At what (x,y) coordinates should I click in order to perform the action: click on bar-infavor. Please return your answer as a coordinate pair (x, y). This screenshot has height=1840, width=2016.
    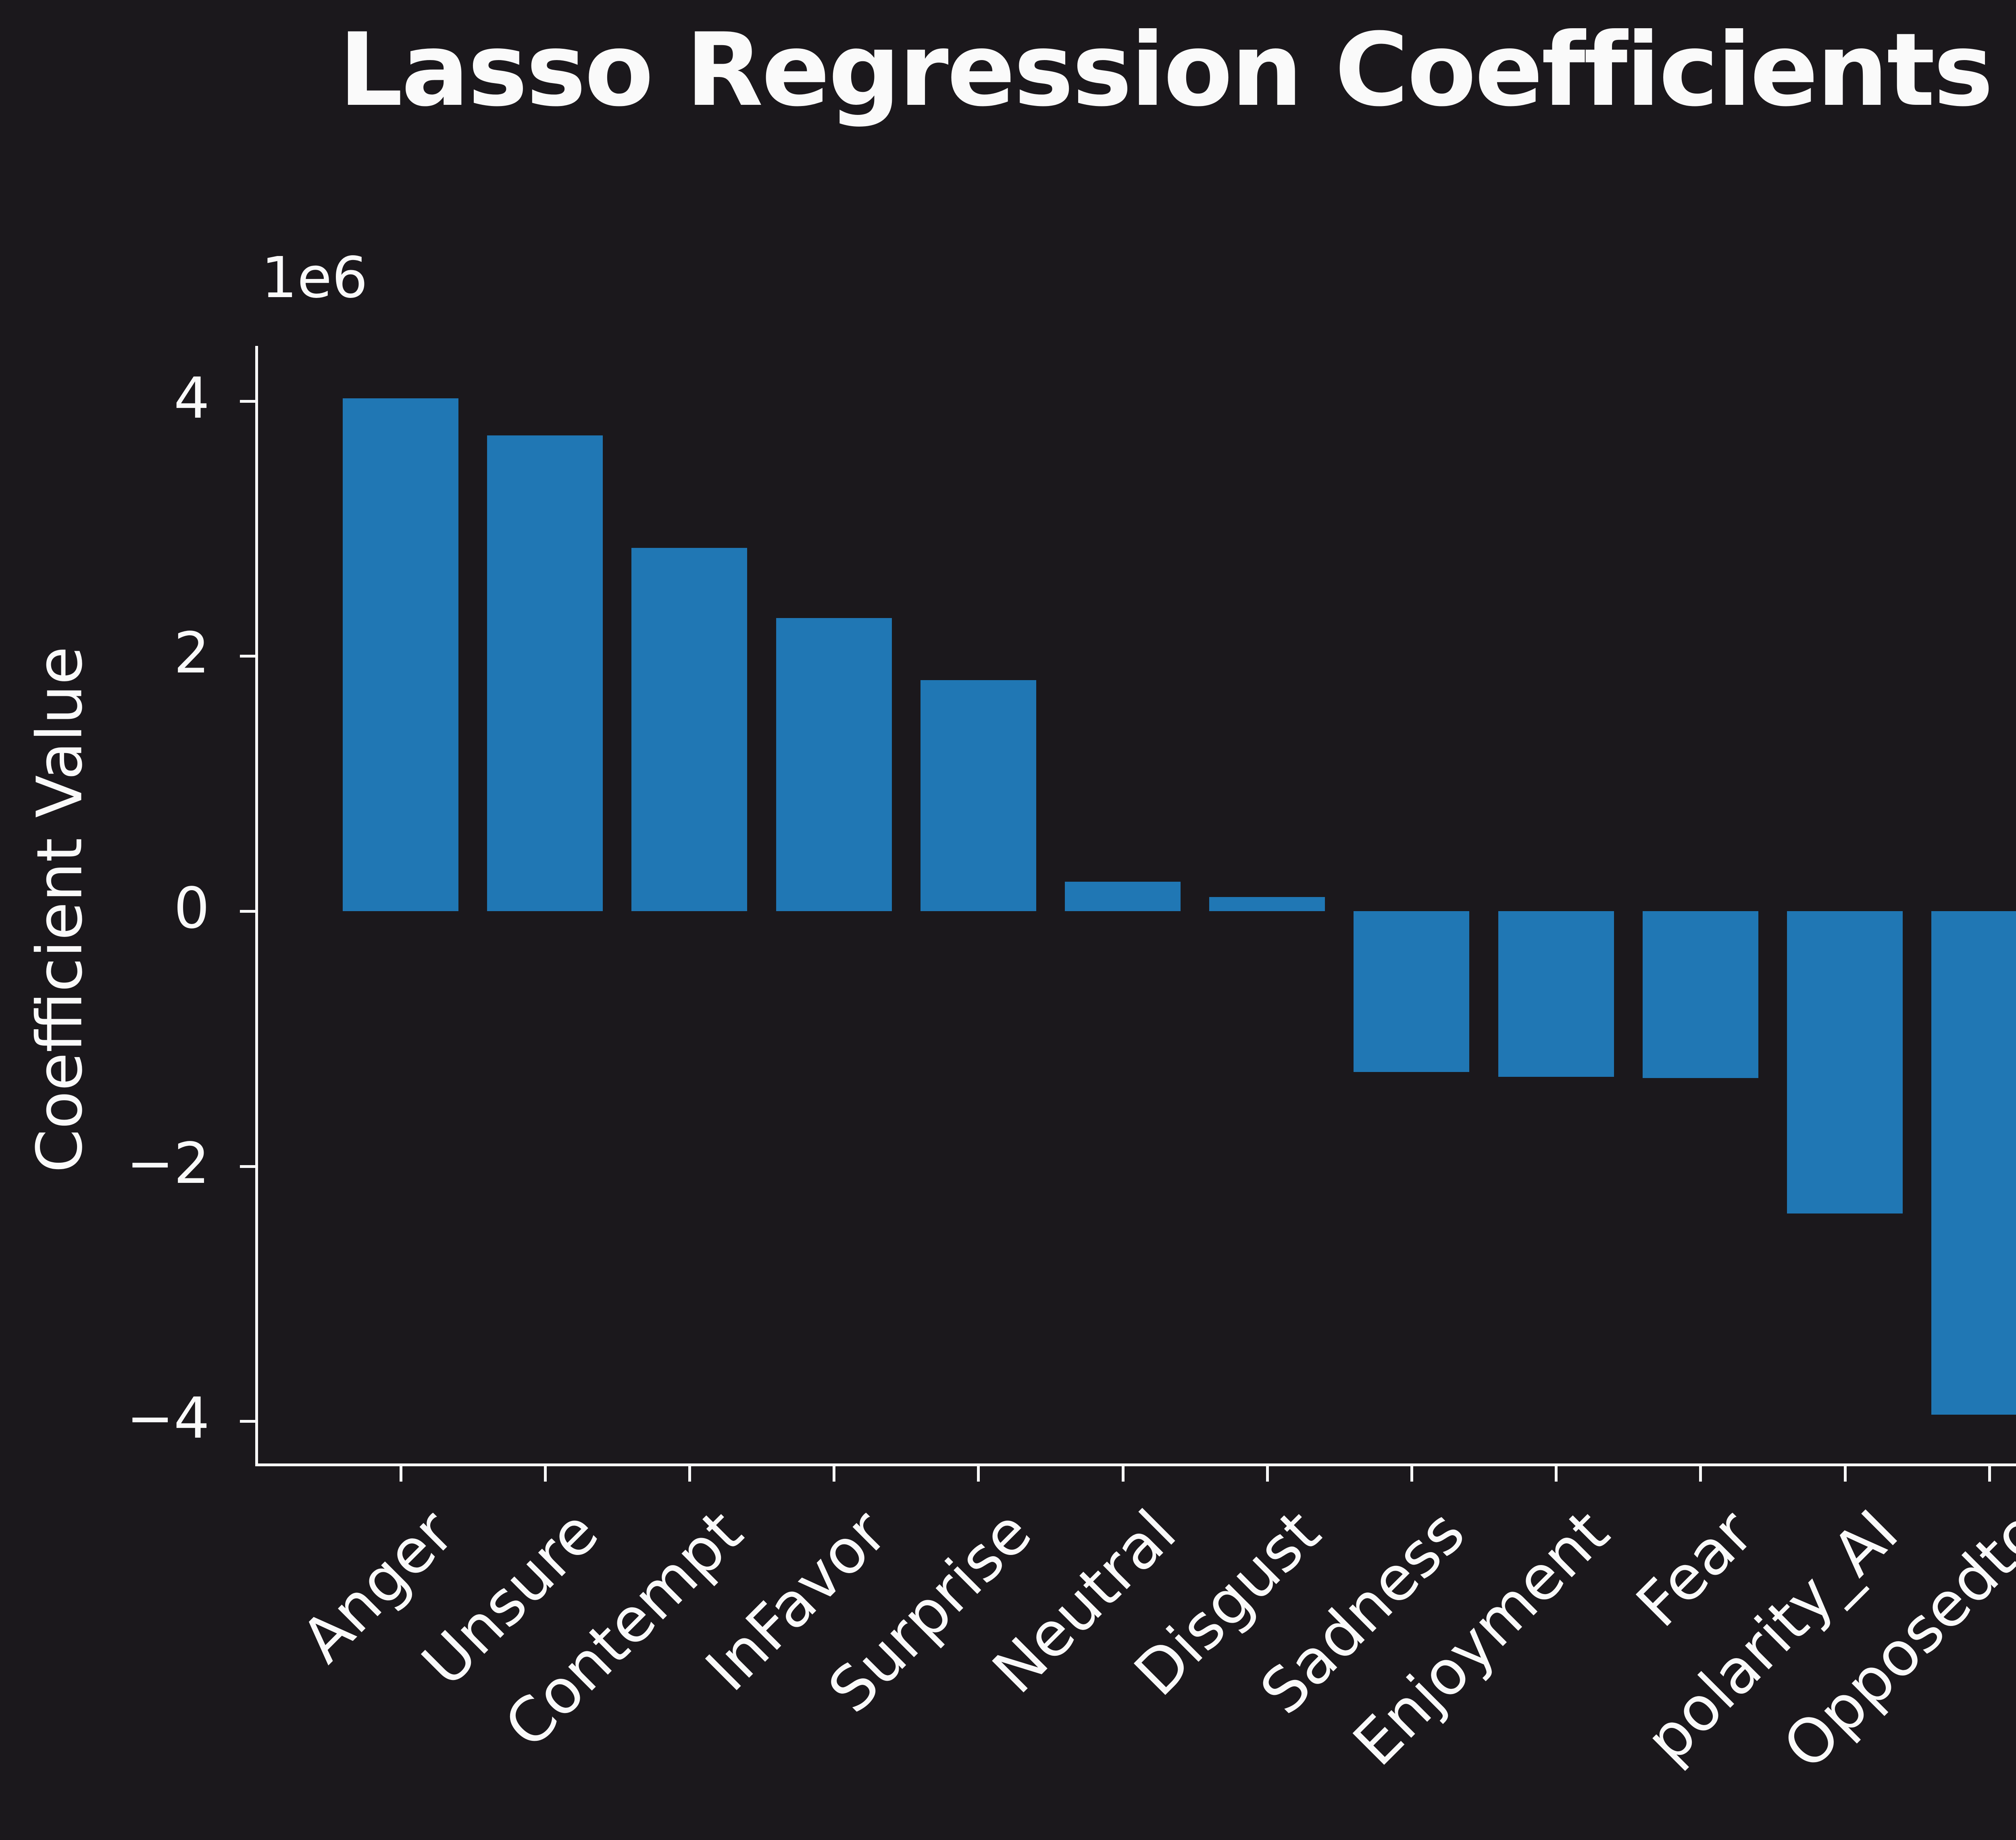
    Looking at the image, I should click on (834, 764).